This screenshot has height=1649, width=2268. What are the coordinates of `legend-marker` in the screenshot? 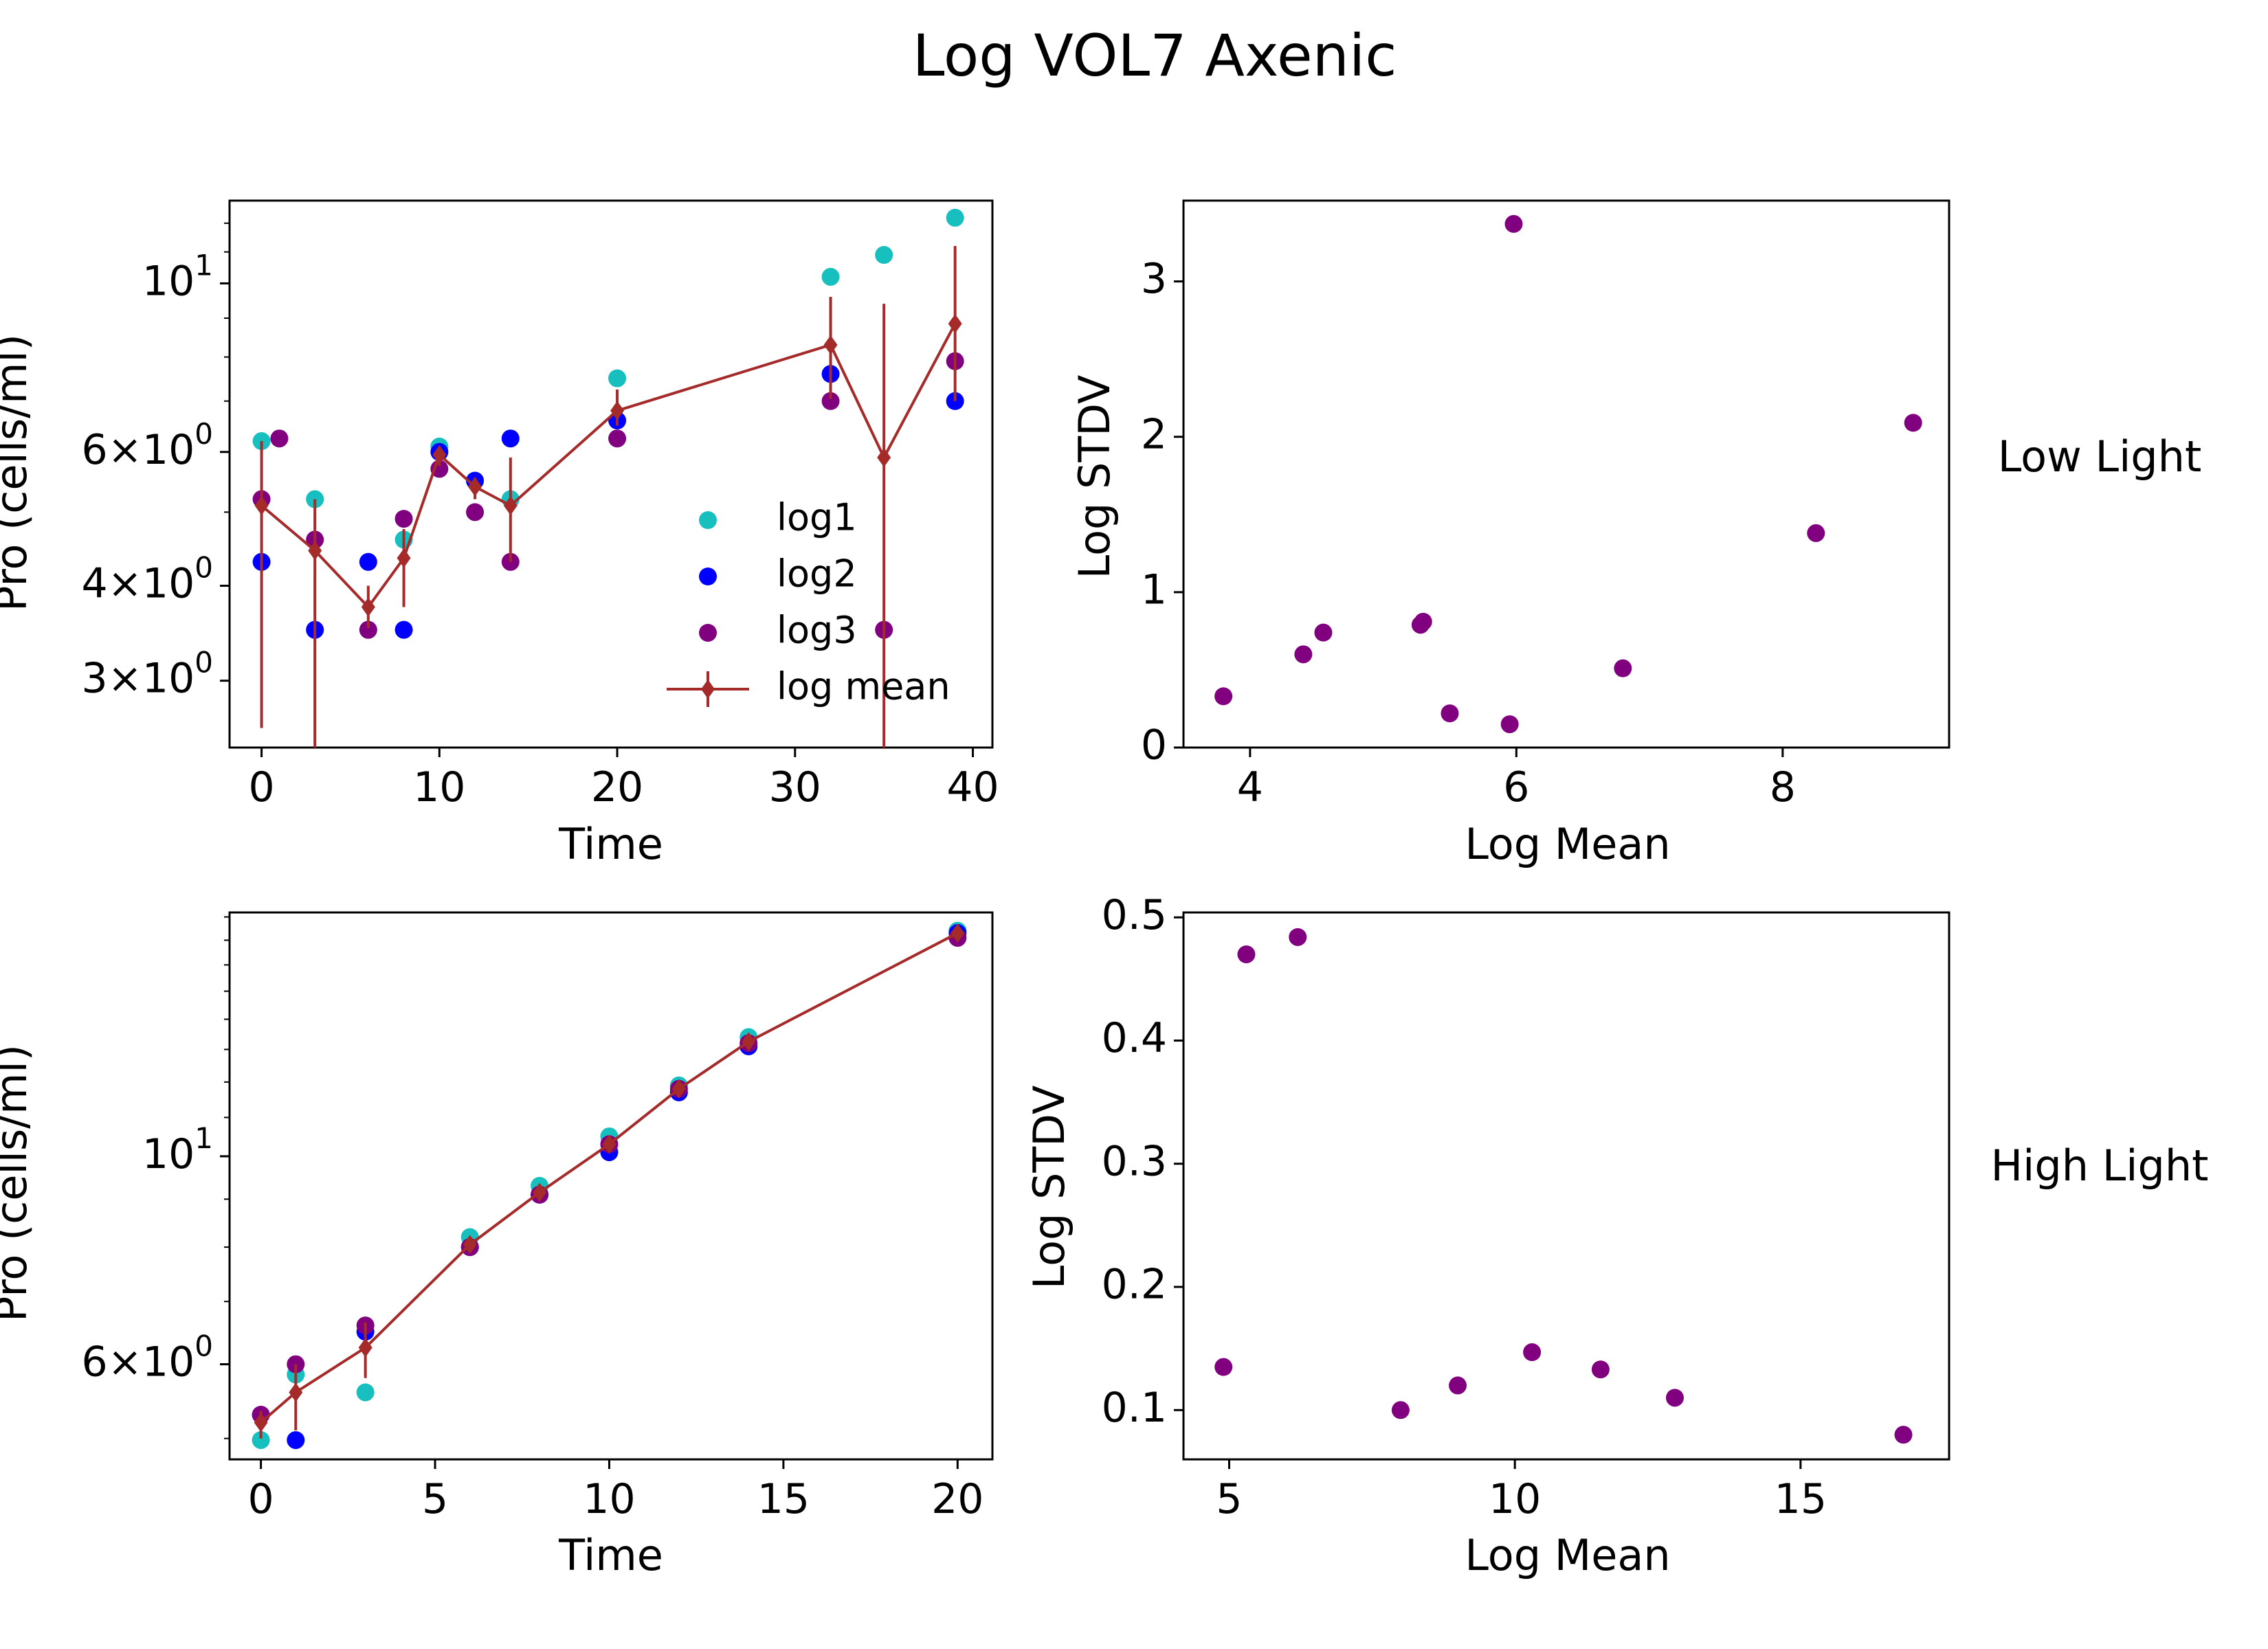 It's located at (708, 520).